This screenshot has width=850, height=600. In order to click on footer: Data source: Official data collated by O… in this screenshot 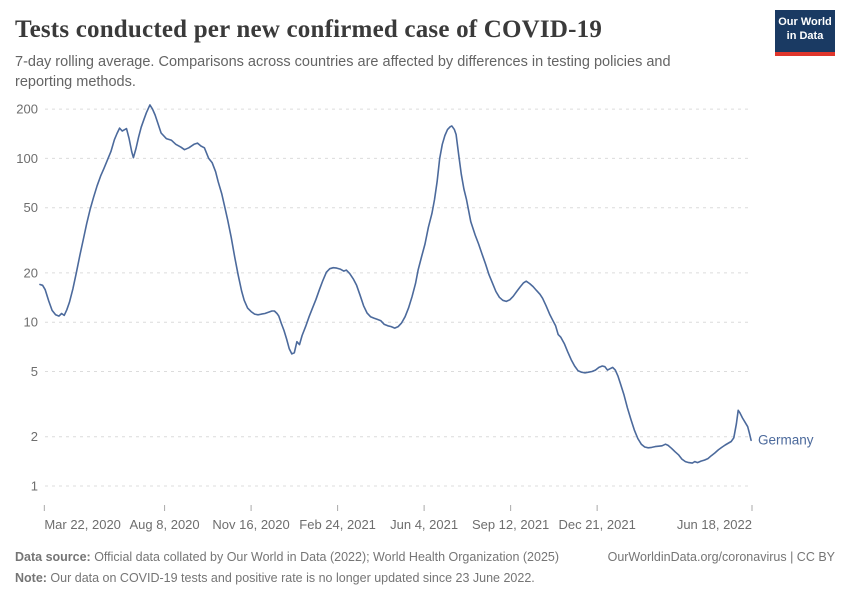, I will do `click(425, 568)`.